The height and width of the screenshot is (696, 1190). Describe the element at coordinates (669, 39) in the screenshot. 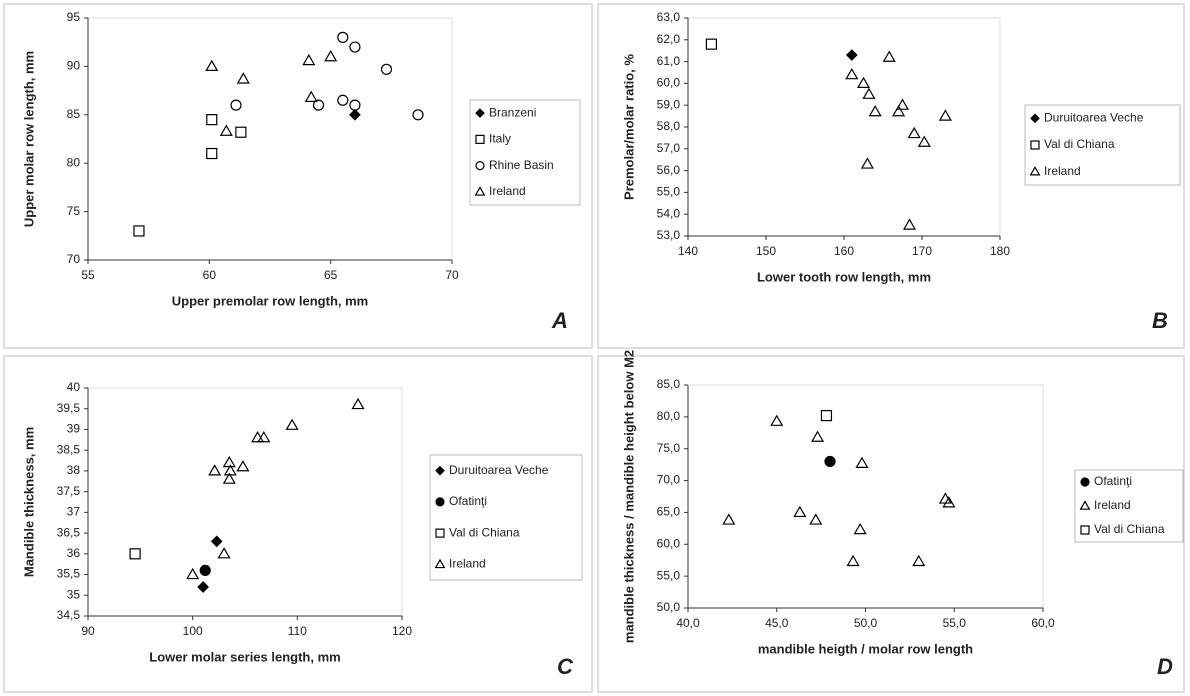

I see `y-tick-label: 62,0` at that location.